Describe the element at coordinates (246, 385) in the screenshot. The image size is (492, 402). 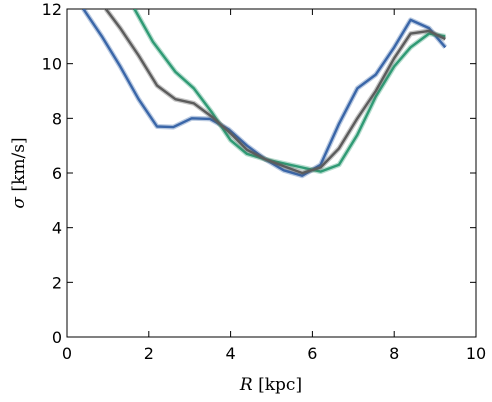
I see `x-axis-symbol: R` at that location.